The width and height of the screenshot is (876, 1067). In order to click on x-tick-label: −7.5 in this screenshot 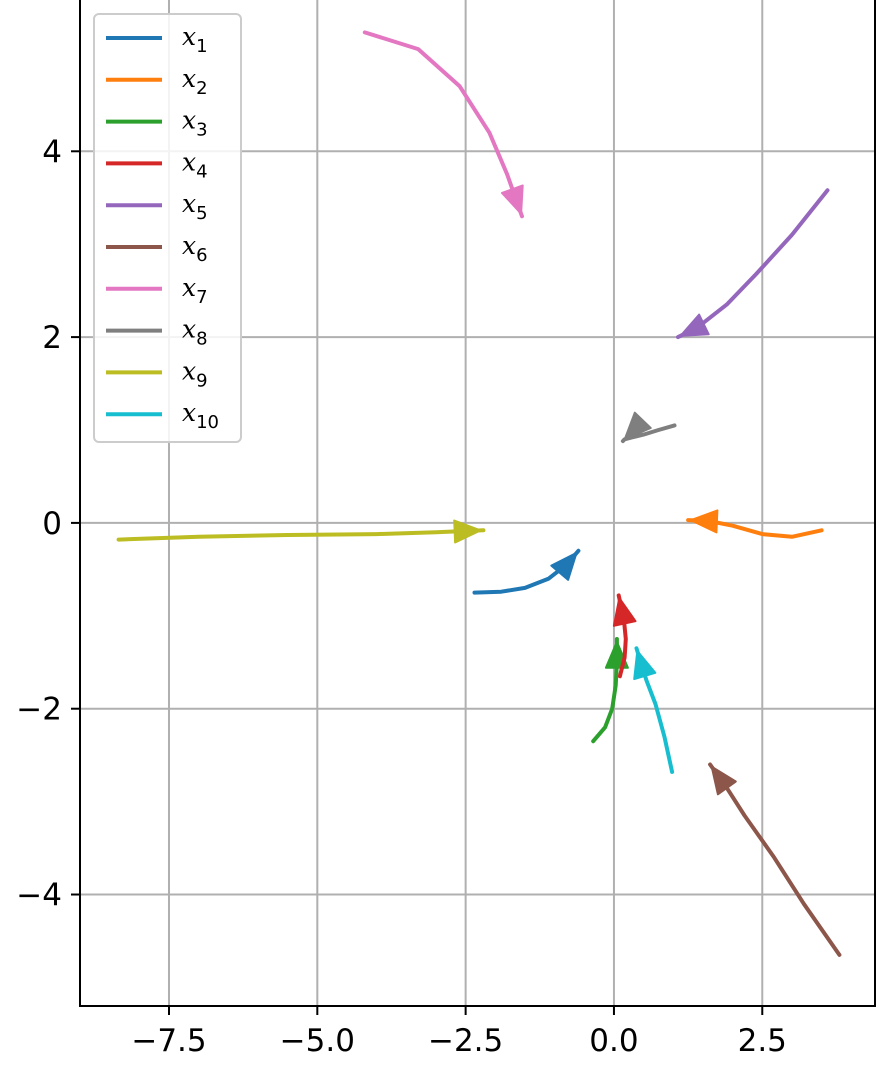, I will do `click(168, 1041)`.